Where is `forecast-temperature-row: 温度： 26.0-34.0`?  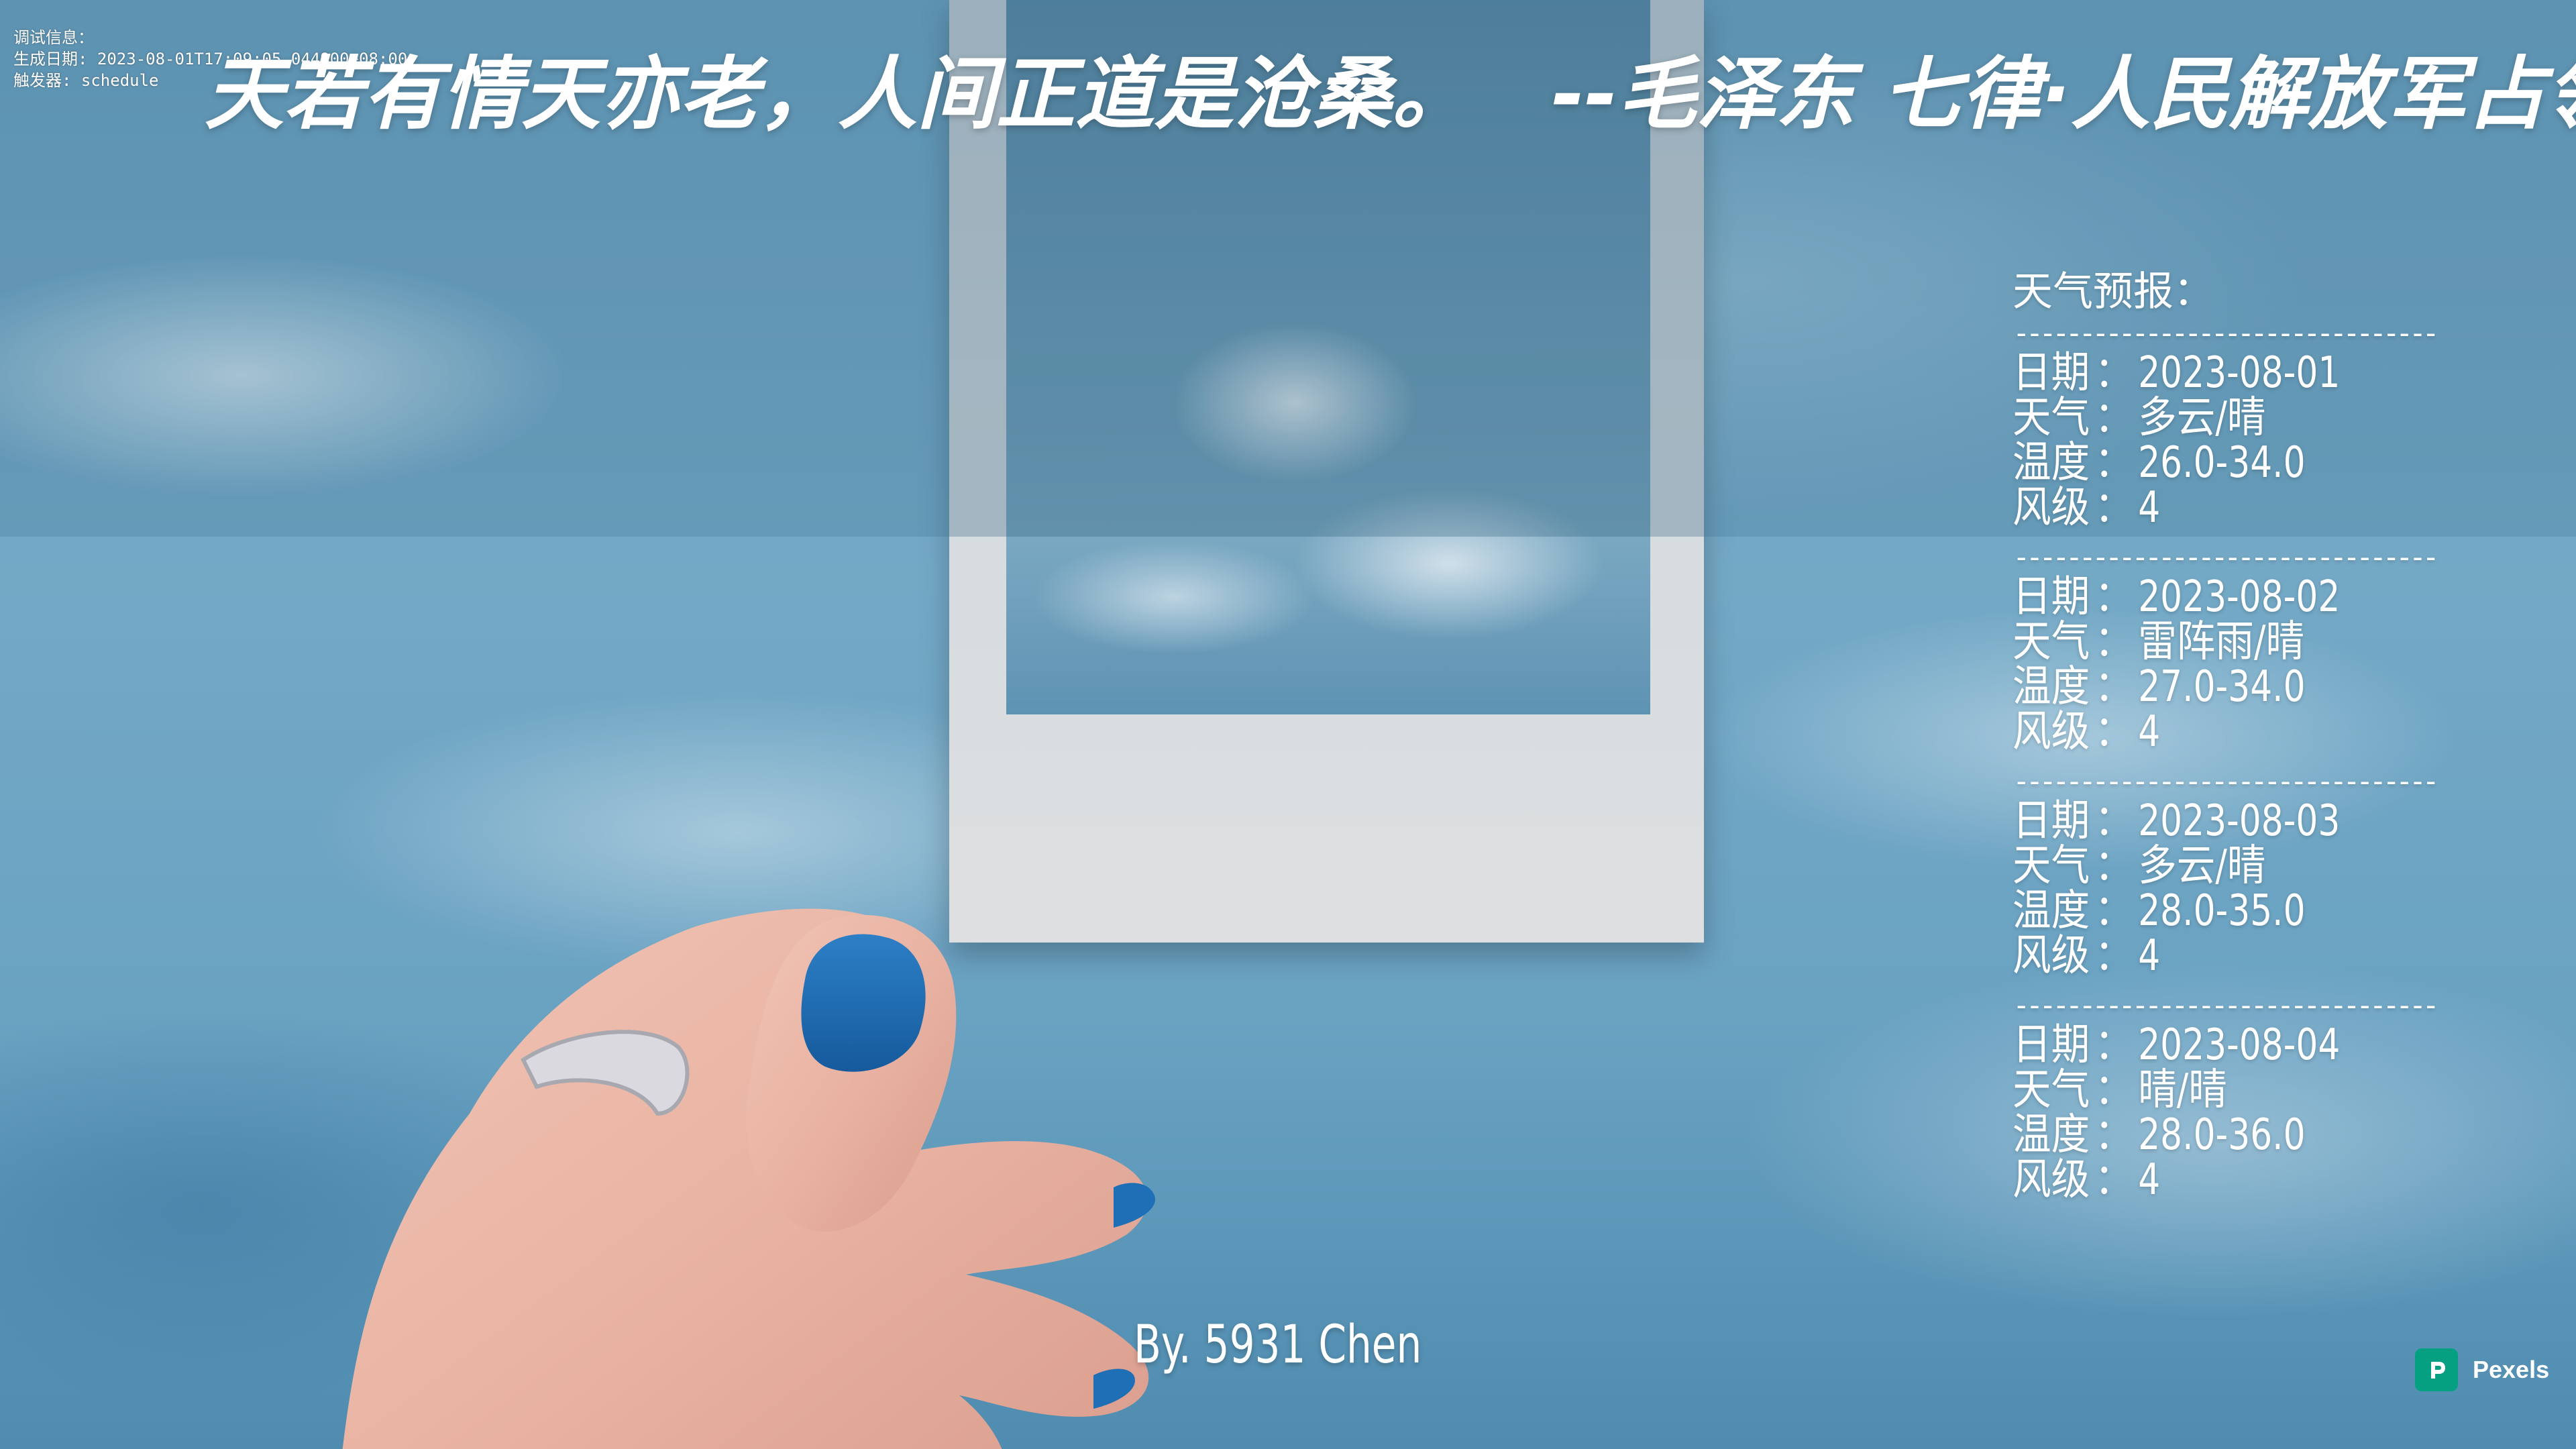 forecast-temperature-row: 温度： 26.0-34.0 is located at coordinates (2159, 463).